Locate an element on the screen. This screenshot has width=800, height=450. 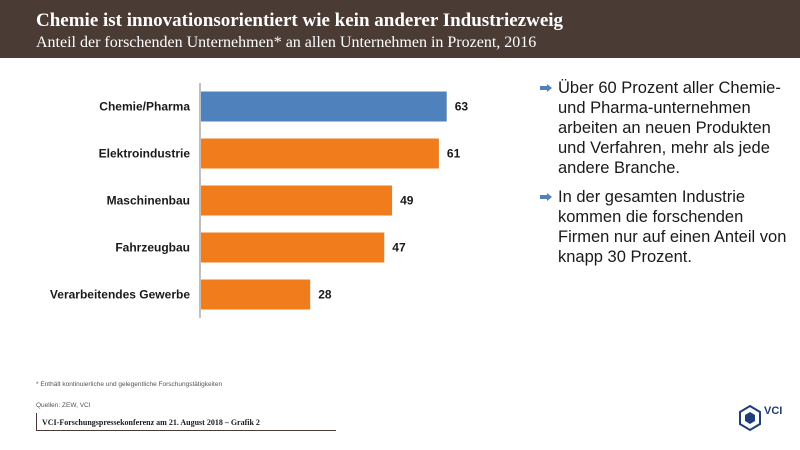
sources: Quellen: ZEW, VCI is located at coordinates (63, 405).